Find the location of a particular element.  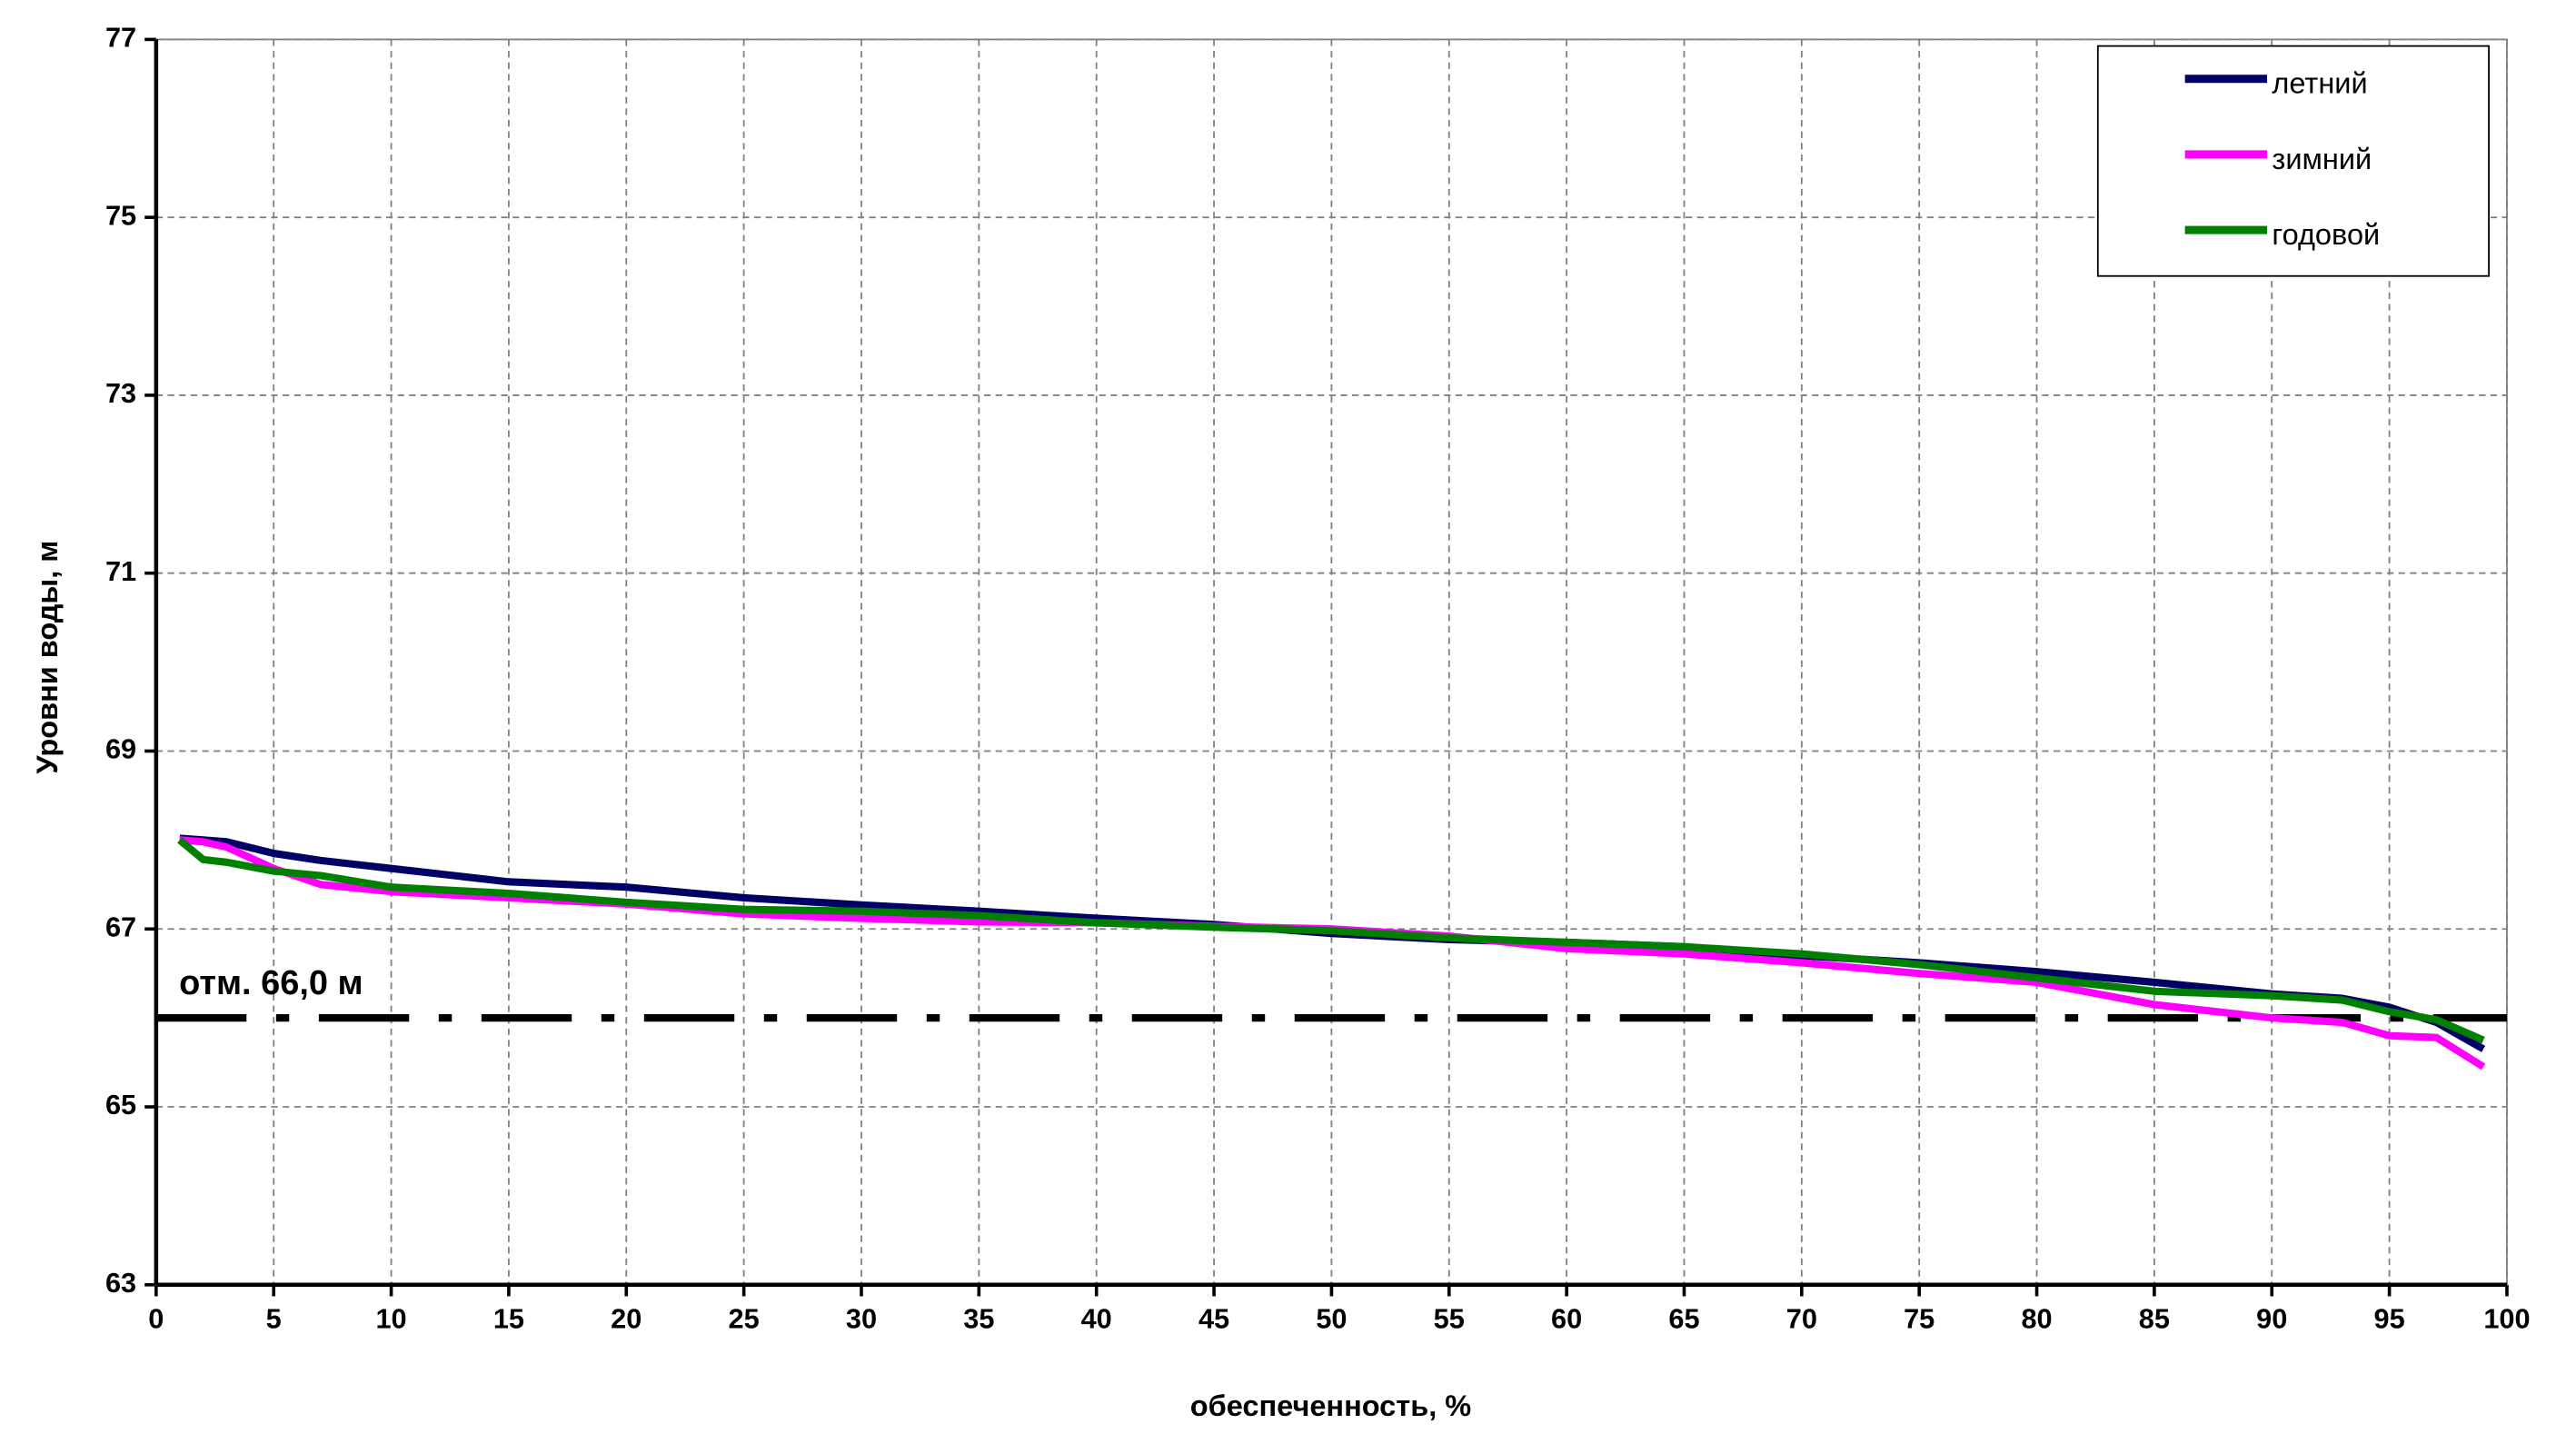

x-tick-label: 70 is located at coordinates (1802, 1319).